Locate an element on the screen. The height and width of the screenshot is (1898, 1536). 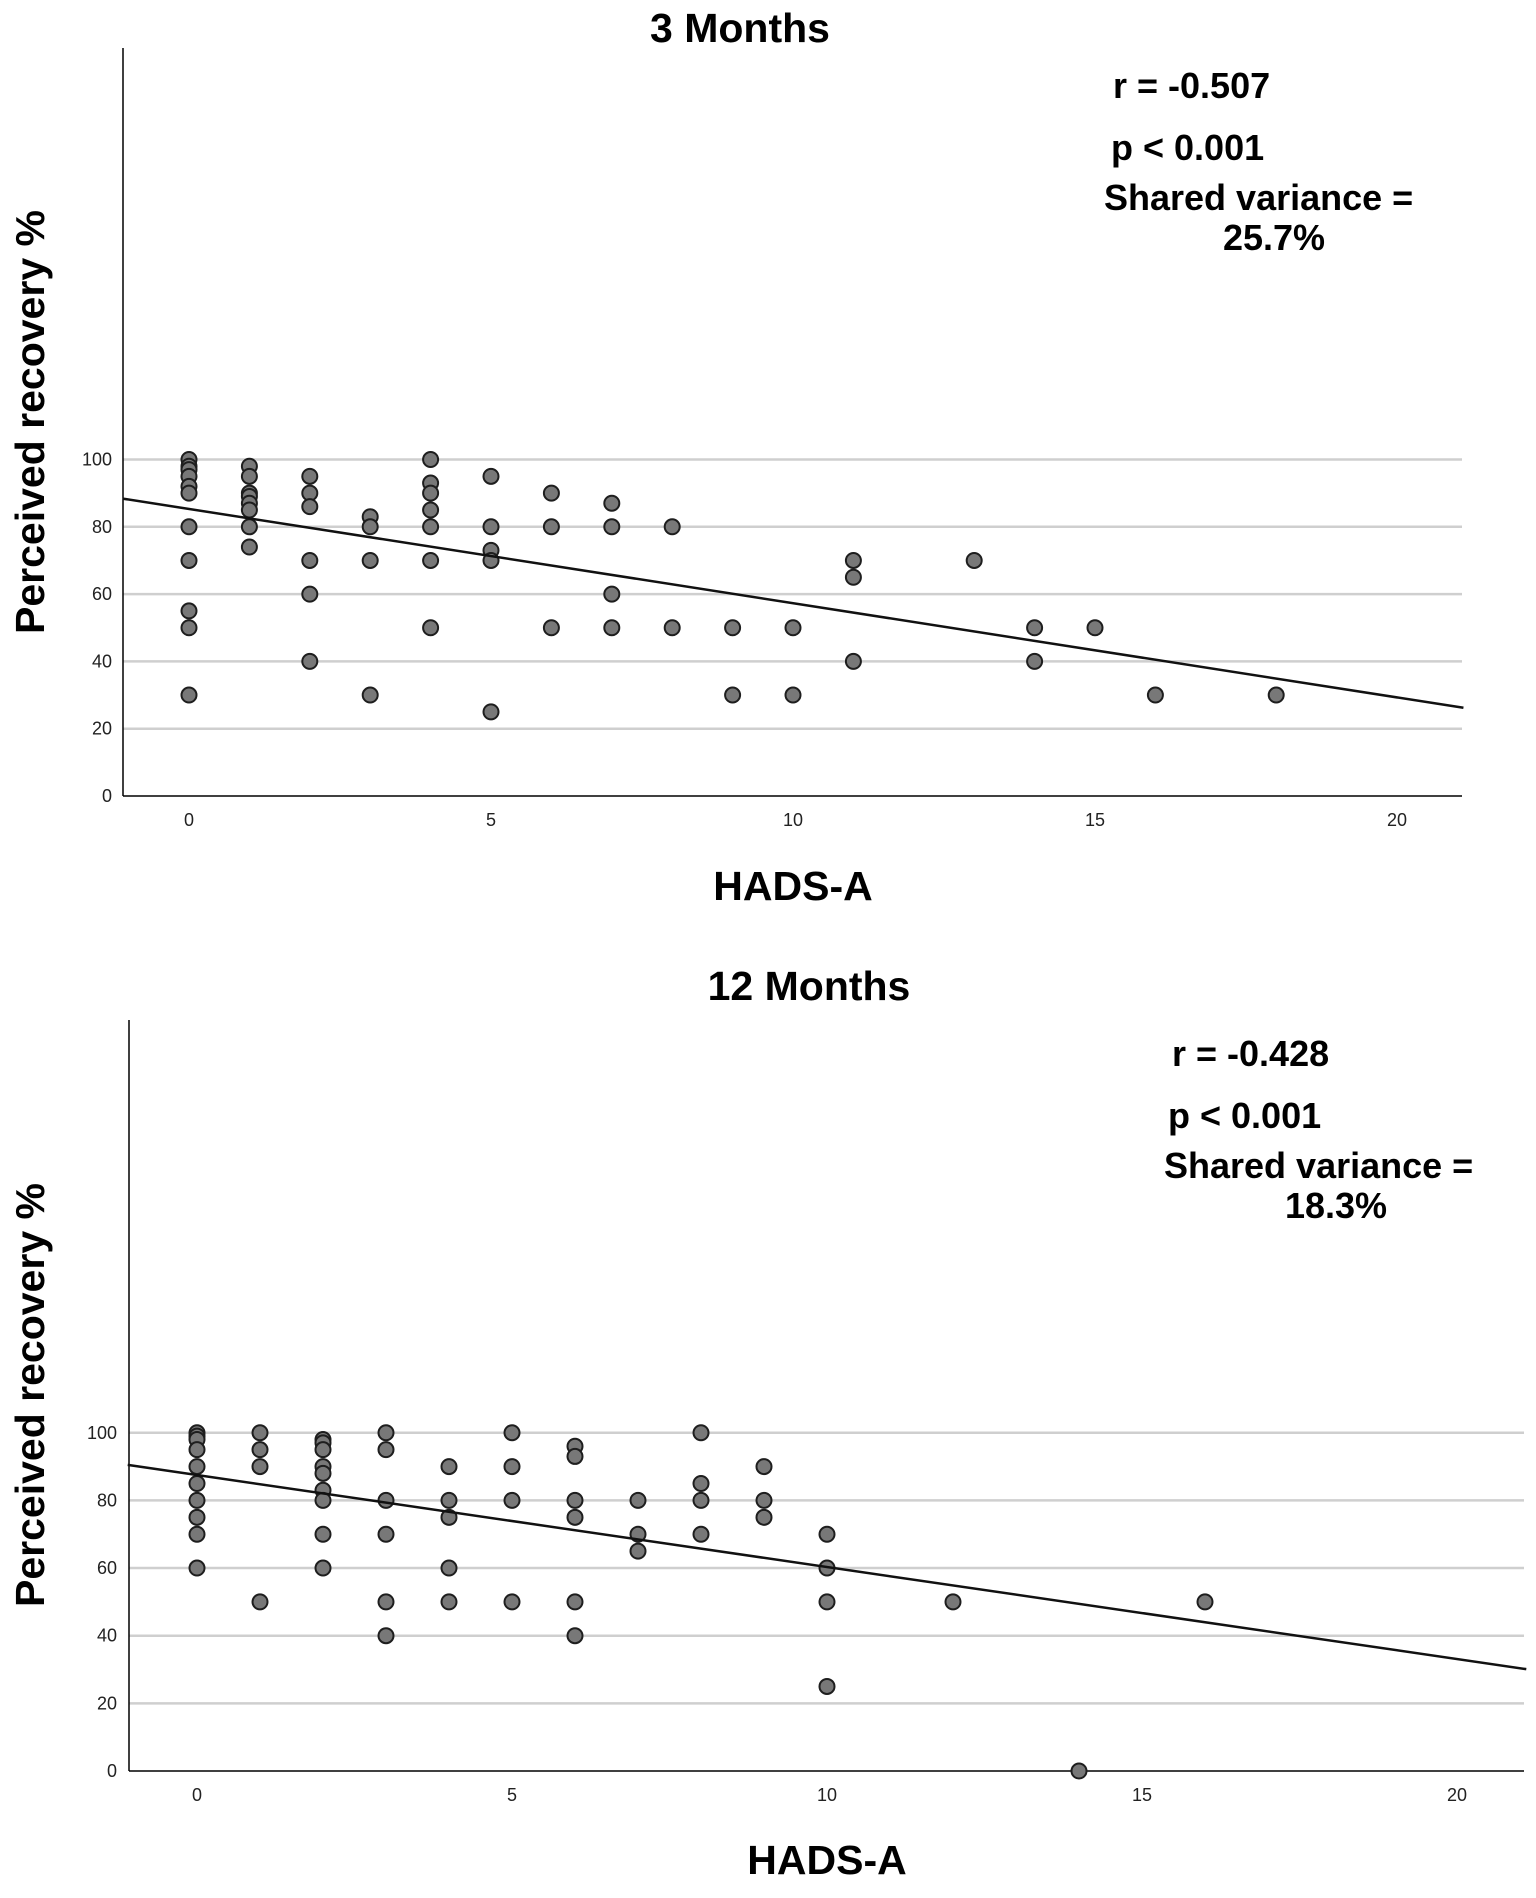
stat-r: r = -0.507 is located at coordinates (1191, 85).